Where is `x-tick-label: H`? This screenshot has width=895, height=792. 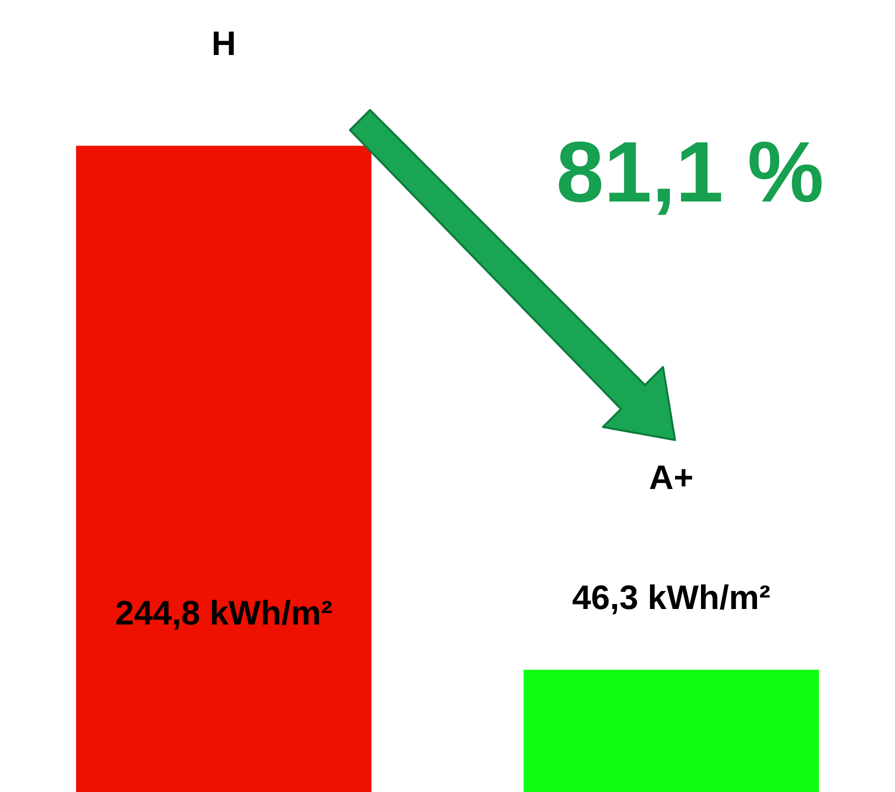
x-tick-label: H is located at coordinates (223, 44).